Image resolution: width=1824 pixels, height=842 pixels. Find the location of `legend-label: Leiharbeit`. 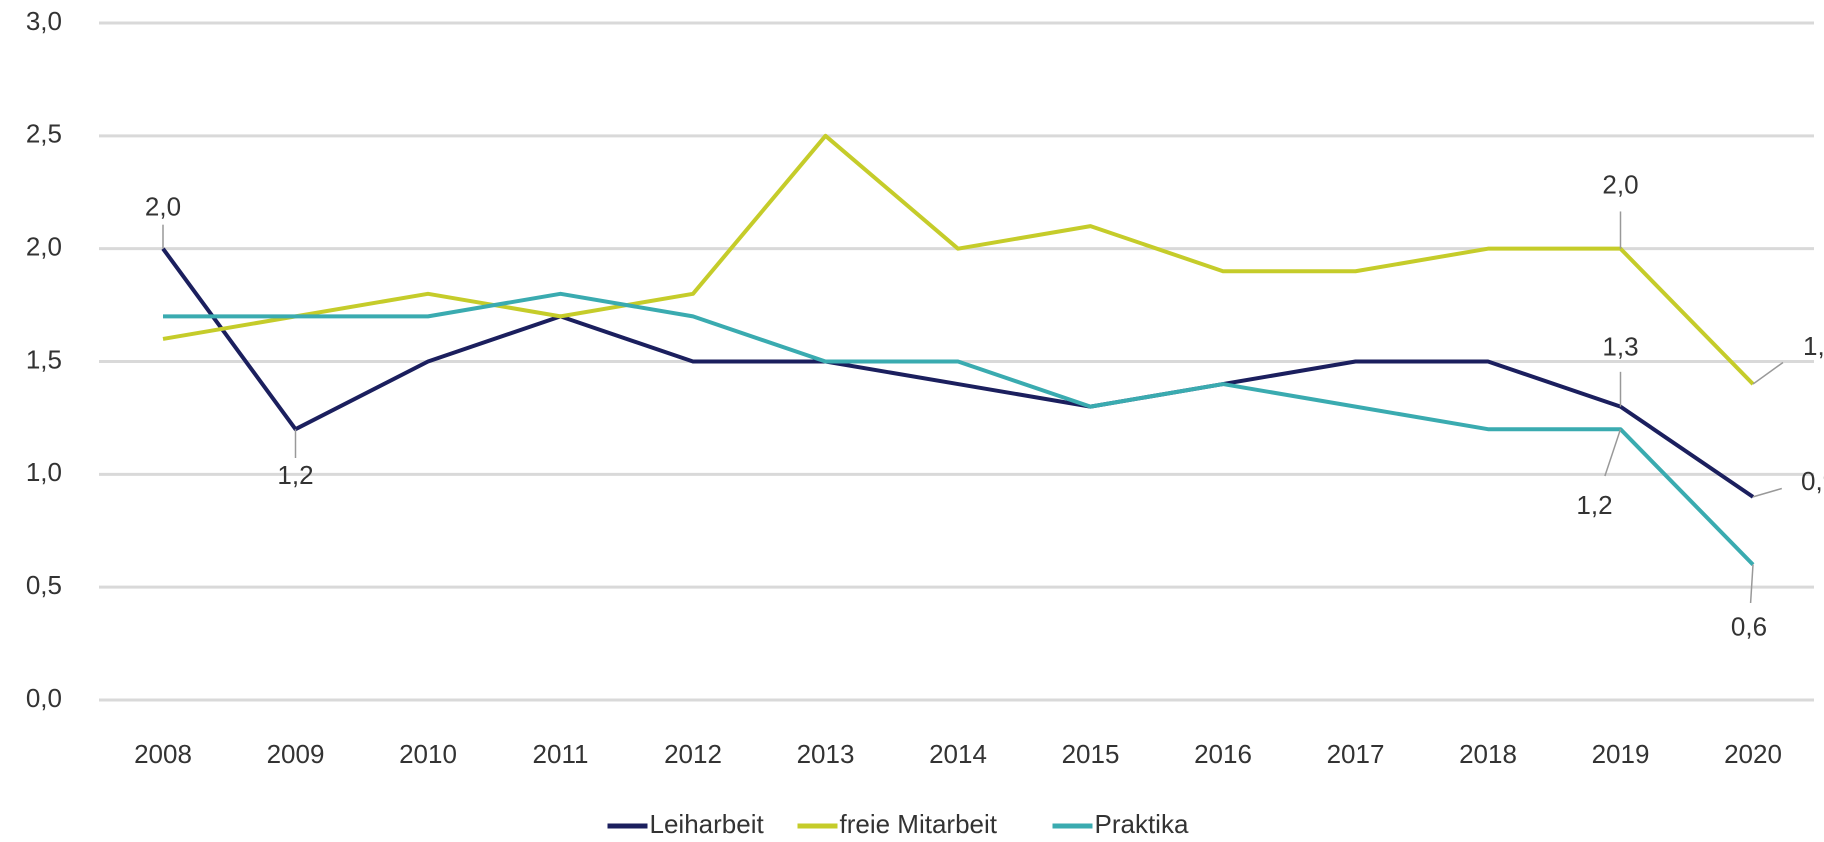

legend-label: Leiharbeit is located at coordinates (707, 824).